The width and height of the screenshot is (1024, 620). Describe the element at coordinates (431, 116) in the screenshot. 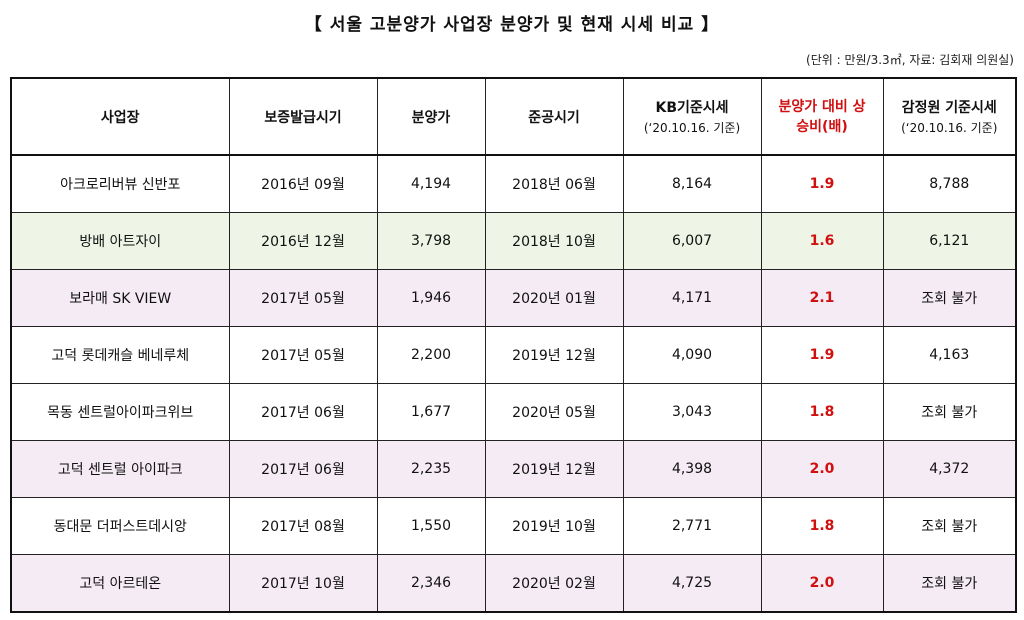

I see `header-sale-price: 분양가` at that location.